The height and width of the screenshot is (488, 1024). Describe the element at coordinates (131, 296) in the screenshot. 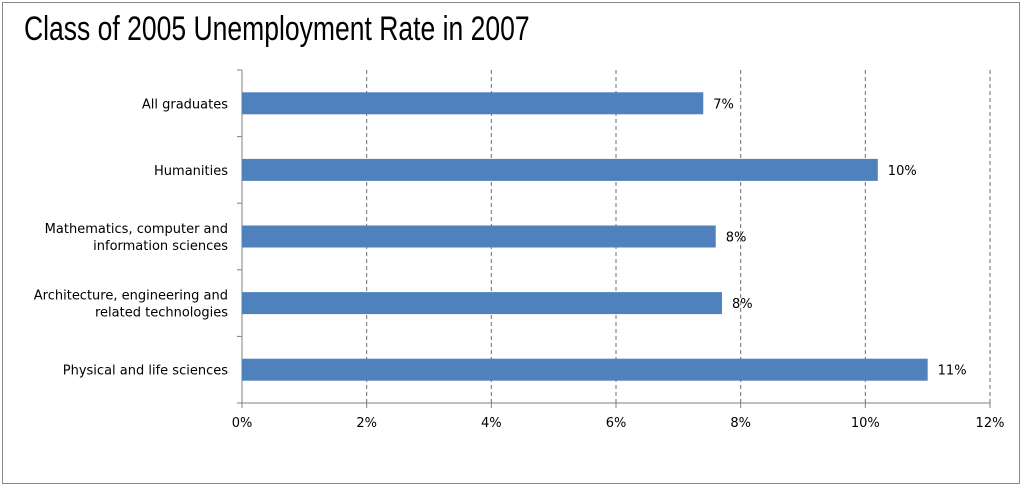

I see `category-label: Architecture, engineering and` at that location.